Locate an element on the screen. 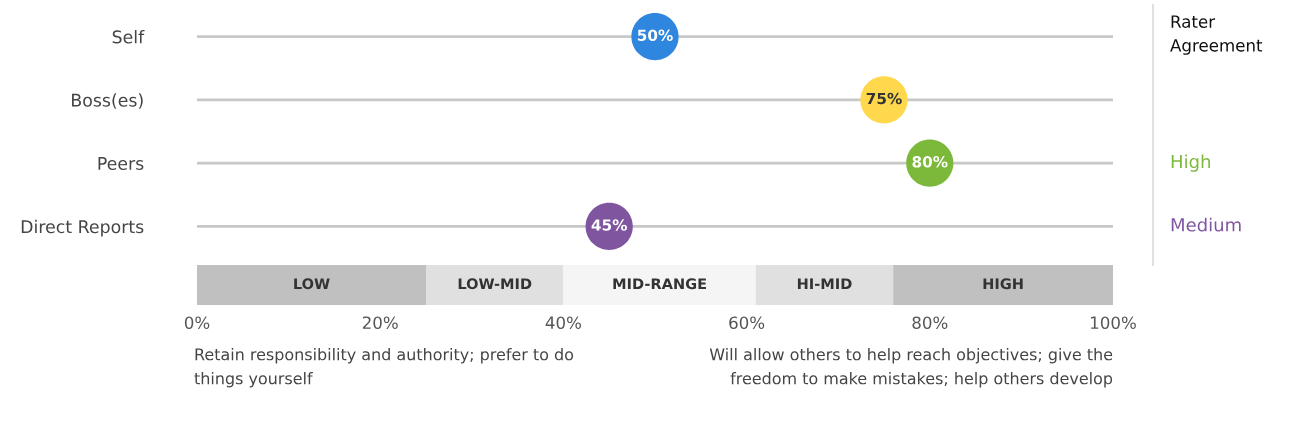 Image resolution: width=1294 pixels, height=424 pixels. band-label: HIGH is located at coordinates (1003, 284).